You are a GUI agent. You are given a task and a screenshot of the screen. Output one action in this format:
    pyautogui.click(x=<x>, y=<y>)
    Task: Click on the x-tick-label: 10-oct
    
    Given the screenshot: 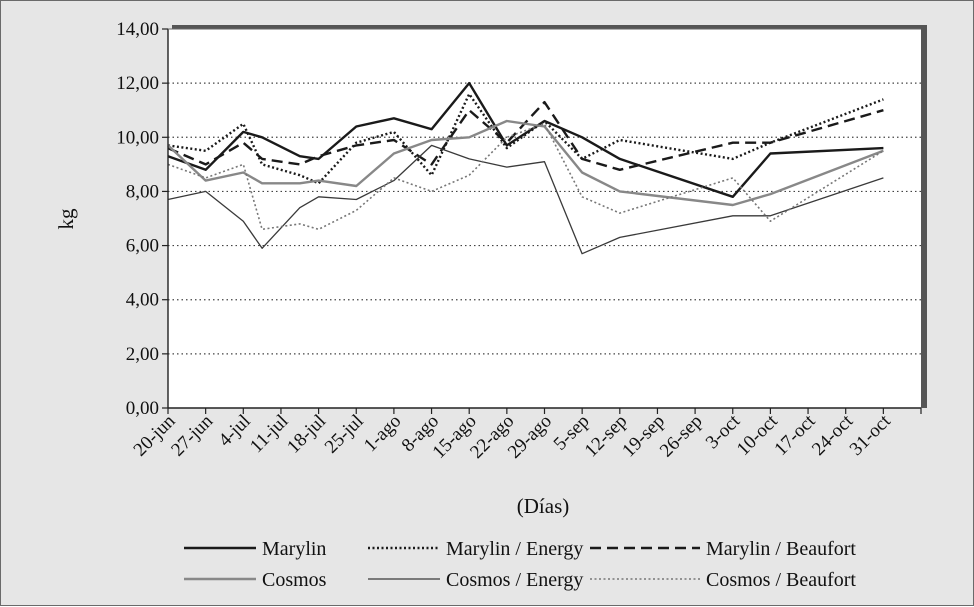 What is the action you would take?
    pyautogui.click(x=758, y=435)
    